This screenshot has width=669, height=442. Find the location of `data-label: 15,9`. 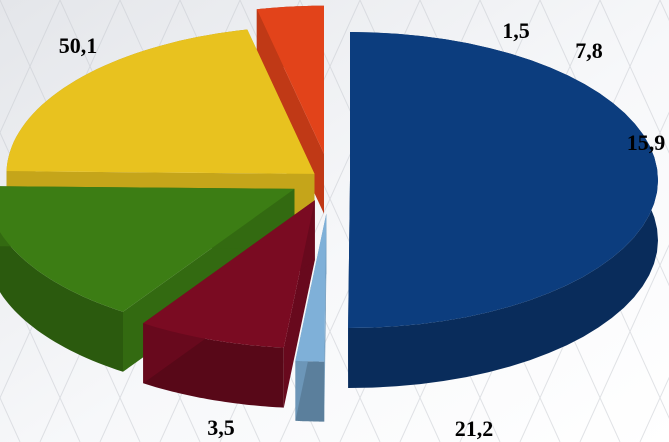

data-label: 15,9 is located at coordinates (646, 142).